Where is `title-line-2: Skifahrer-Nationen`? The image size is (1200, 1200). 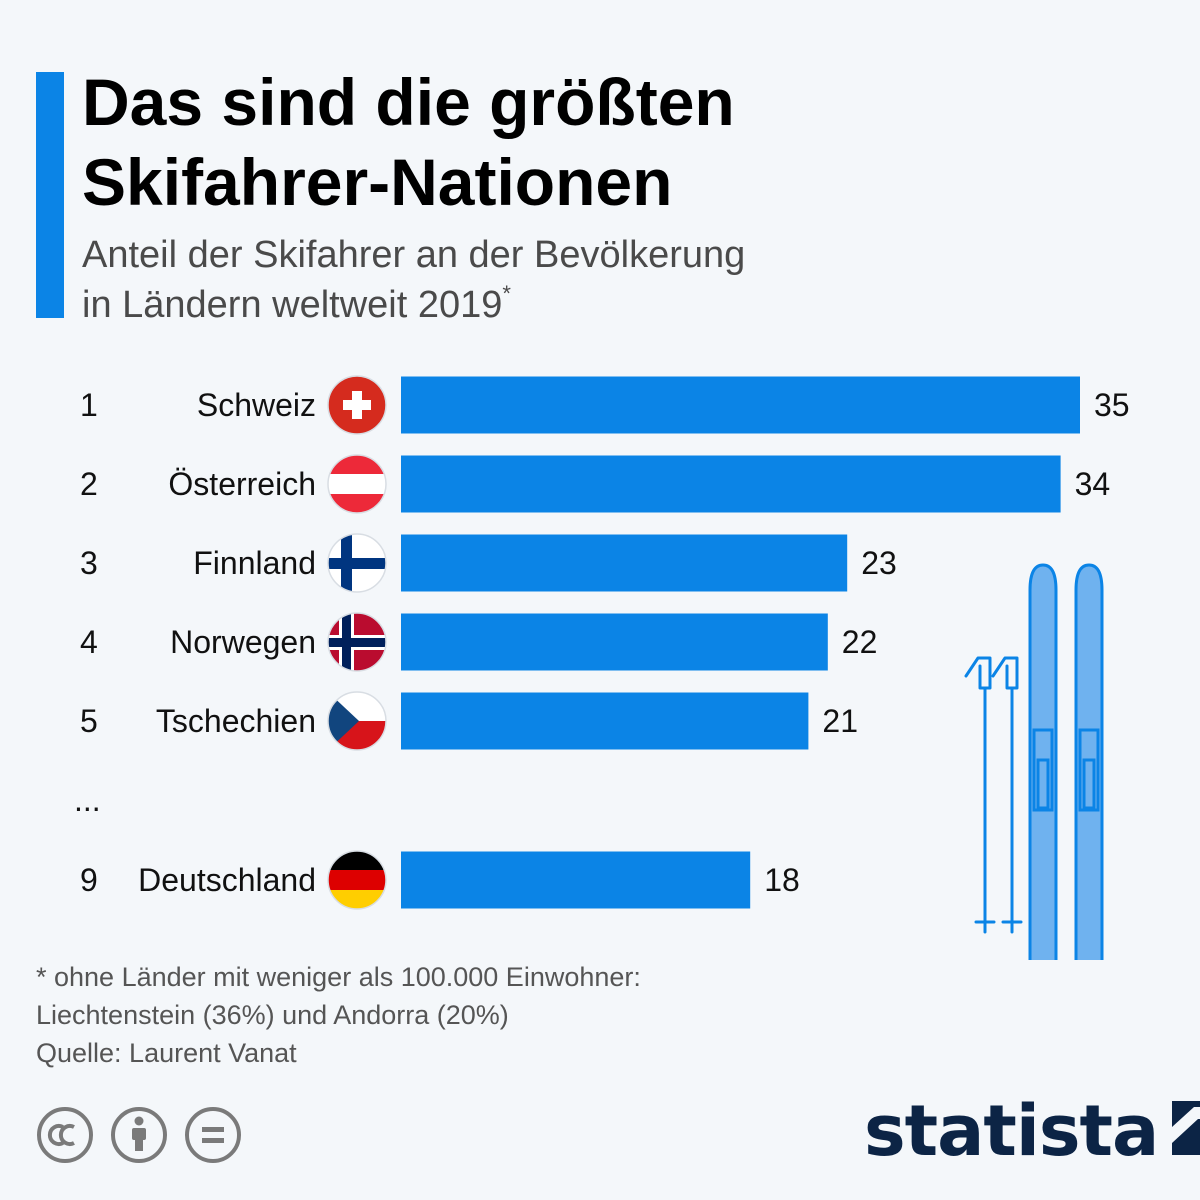 title-line-2: Skifahrer-Nationen is located at coordinates (377, 182).